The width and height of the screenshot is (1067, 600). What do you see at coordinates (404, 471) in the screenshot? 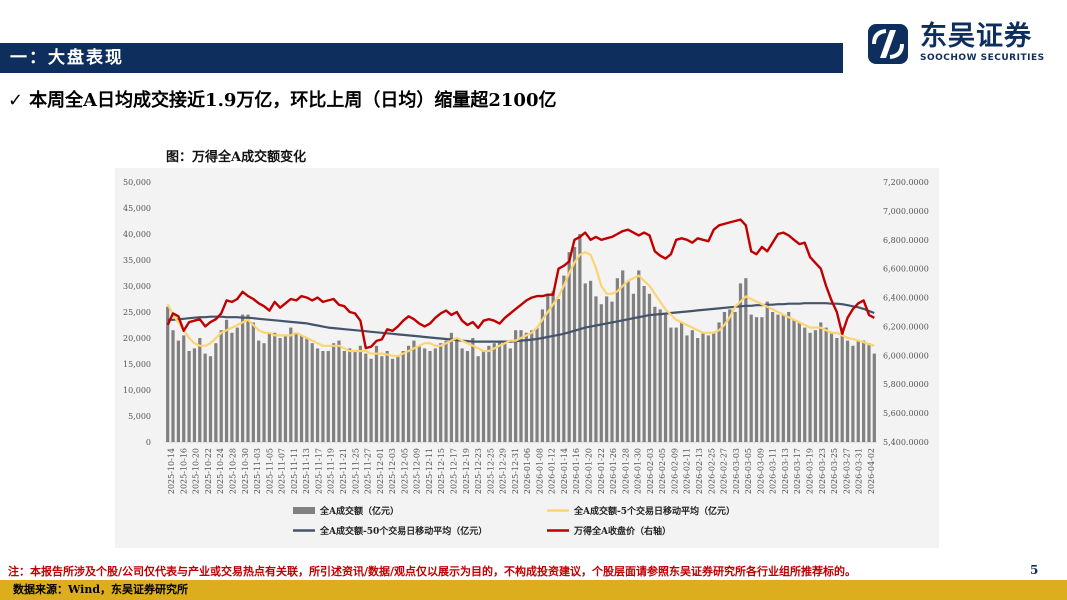
I see `x-tick-label: 2025-12-05` at bounding box center [404, 471].